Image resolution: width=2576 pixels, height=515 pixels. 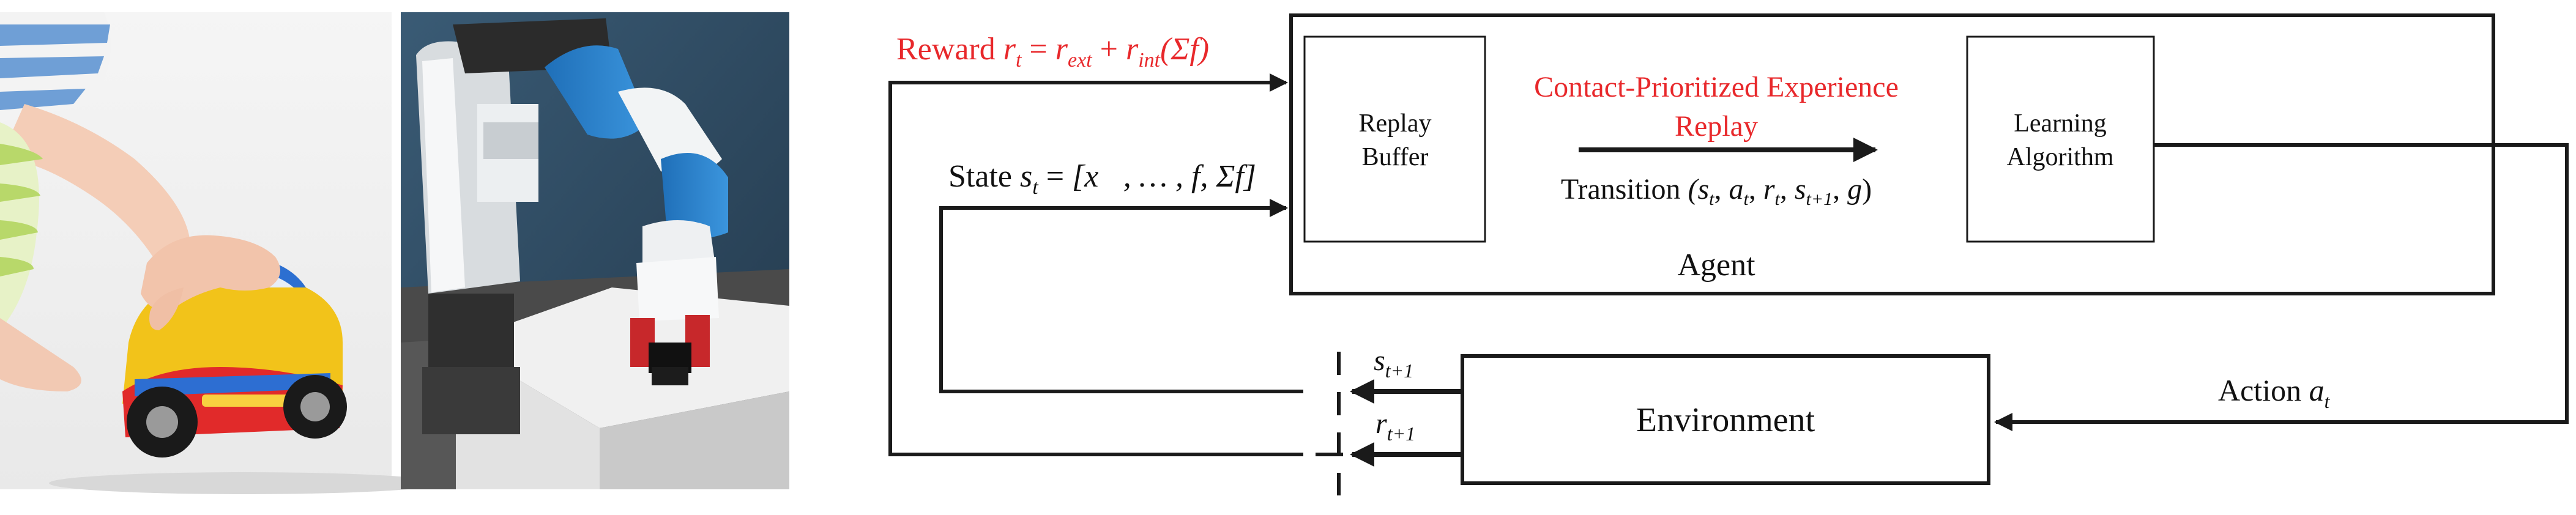 I want to click on reward-label: Reward rt = rext + rint(Σf), so click(x=1052, y=52).